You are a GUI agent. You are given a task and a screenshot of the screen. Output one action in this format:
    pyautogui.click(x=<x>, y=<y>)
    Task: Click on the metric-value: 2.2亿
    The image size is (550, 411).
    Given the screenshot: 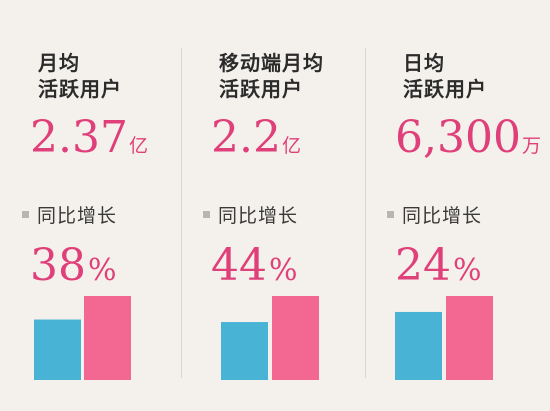 What is the action you would take?
    pyautogui.click(x=256, y=138)
    